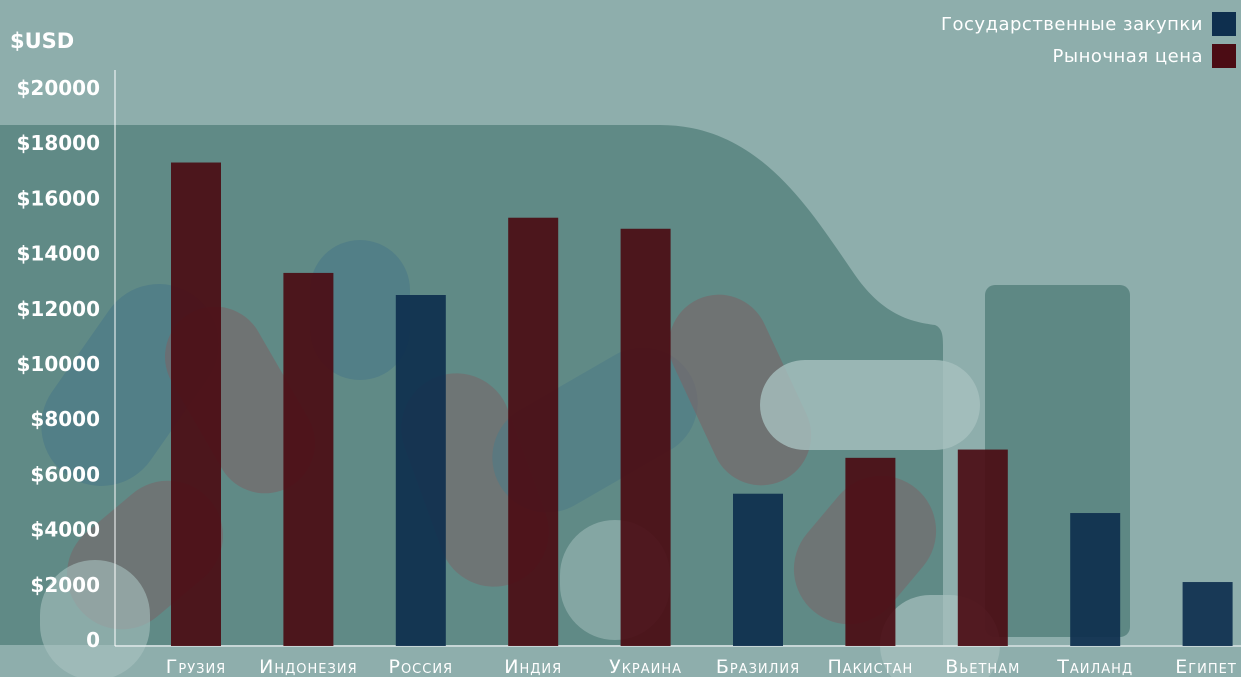 This screenshot has height=677, width=1241. I want to click on y-axis-unit-label: $USD, so click(42, 41).